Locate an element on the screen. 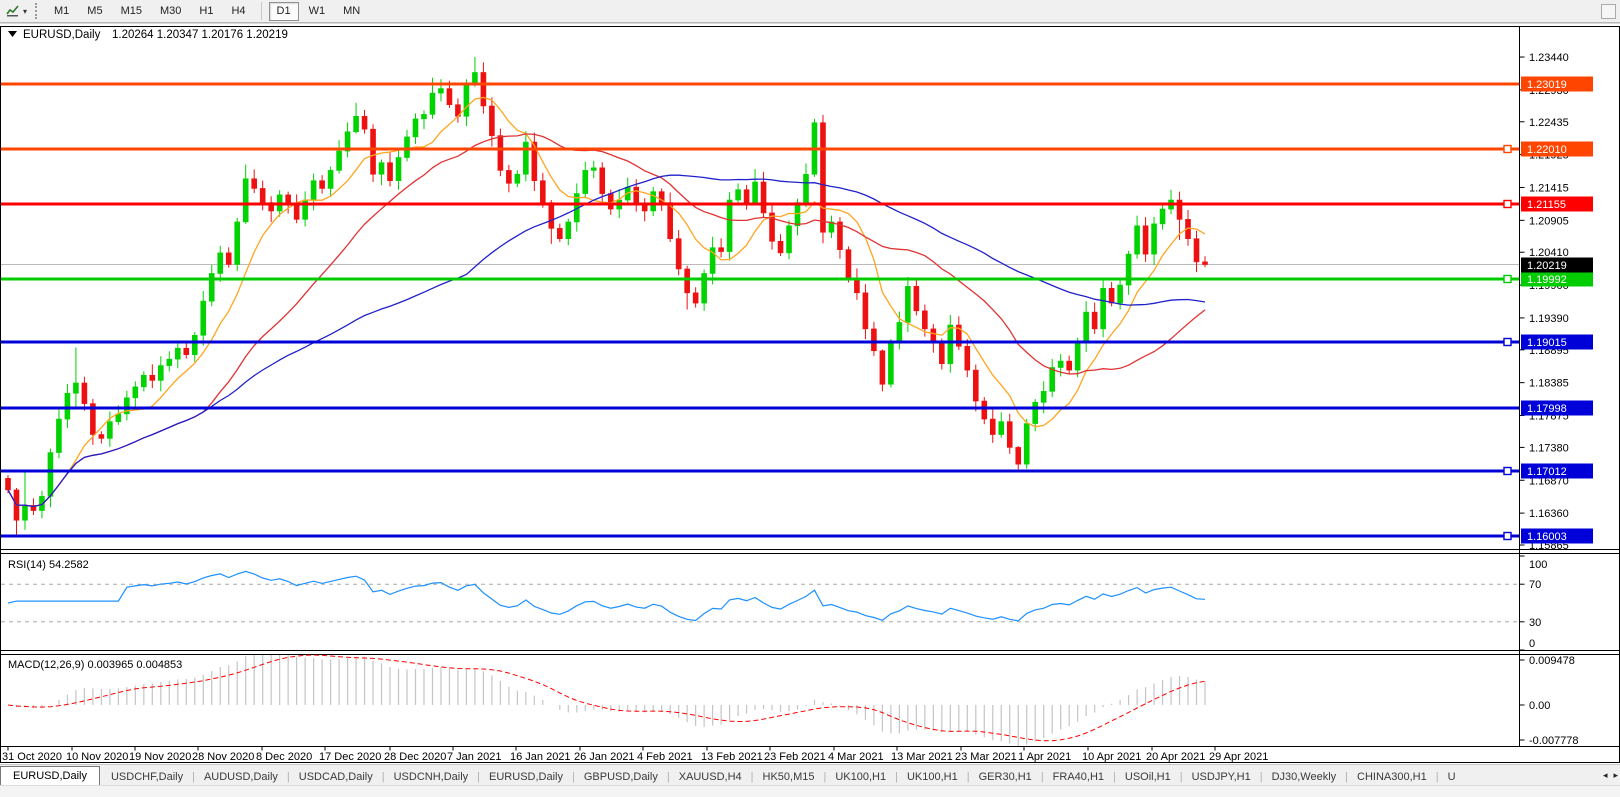  rsi-pane-title: RSI(14) 54.2582 is located at coordinates (48, 565).